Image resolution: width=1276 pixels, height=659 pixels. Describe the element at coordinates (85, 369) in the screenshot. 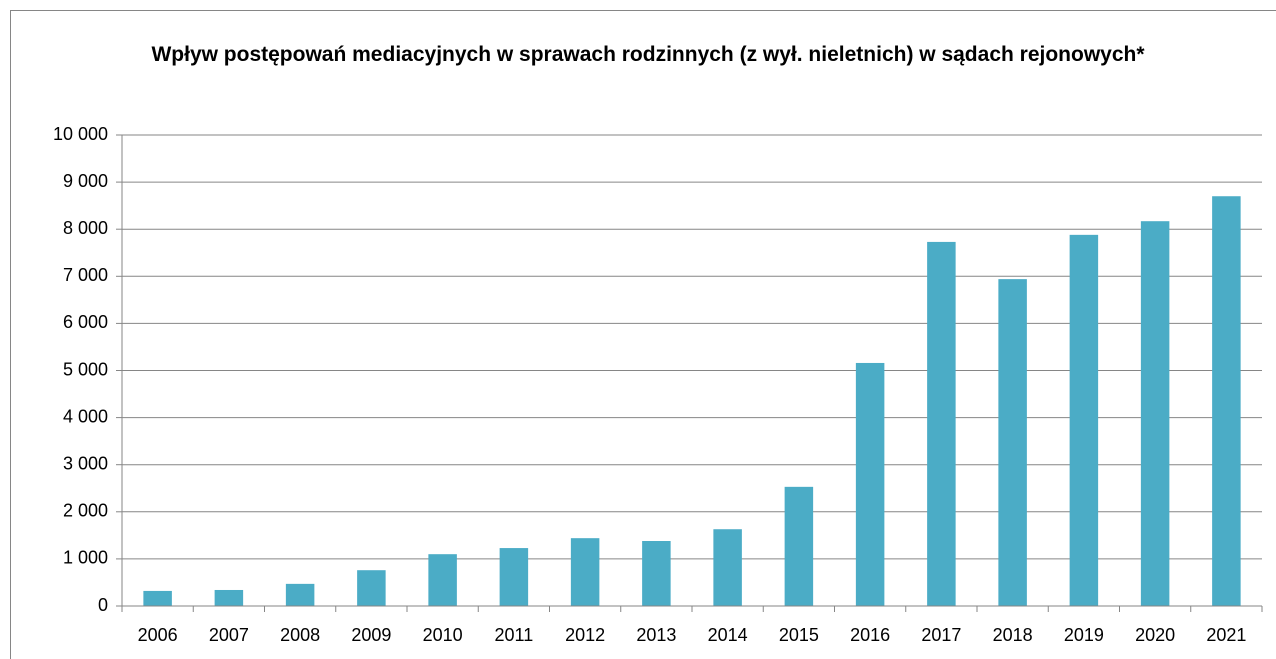

I see `y-tick-label: 5 000` at that location.